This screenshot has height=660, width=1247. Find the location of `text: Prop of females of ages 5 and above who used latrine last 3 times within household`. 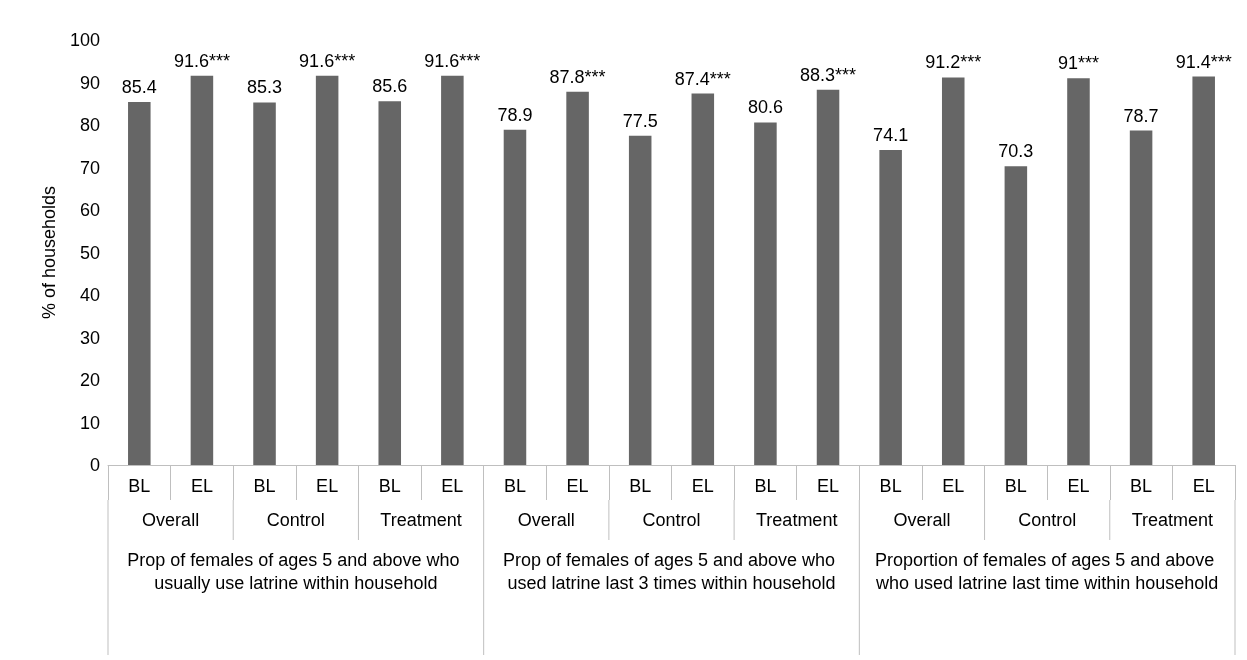

text: Prop of females of ages 5 and above who used latrine last 3 times within household is located at coordinates (671, 571).